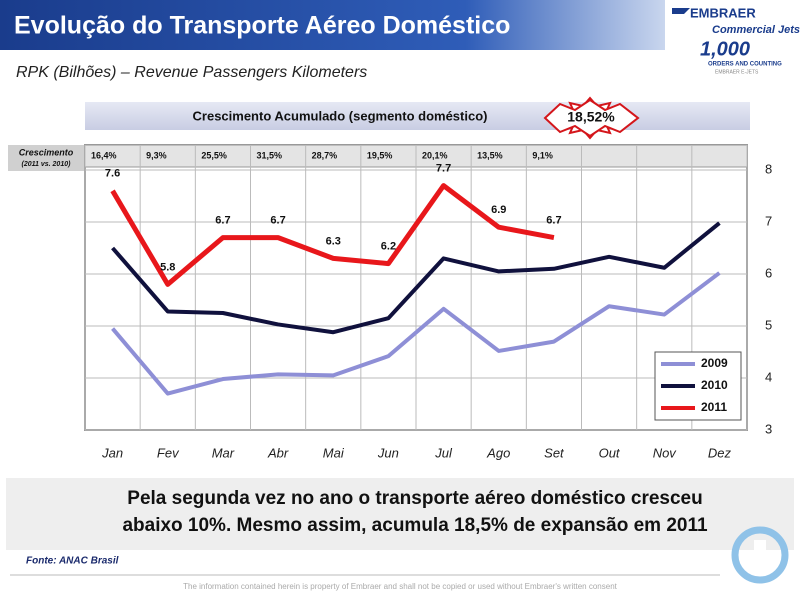 The image size is (800, 593). I want to click on badge-burst, so click(591, 118).